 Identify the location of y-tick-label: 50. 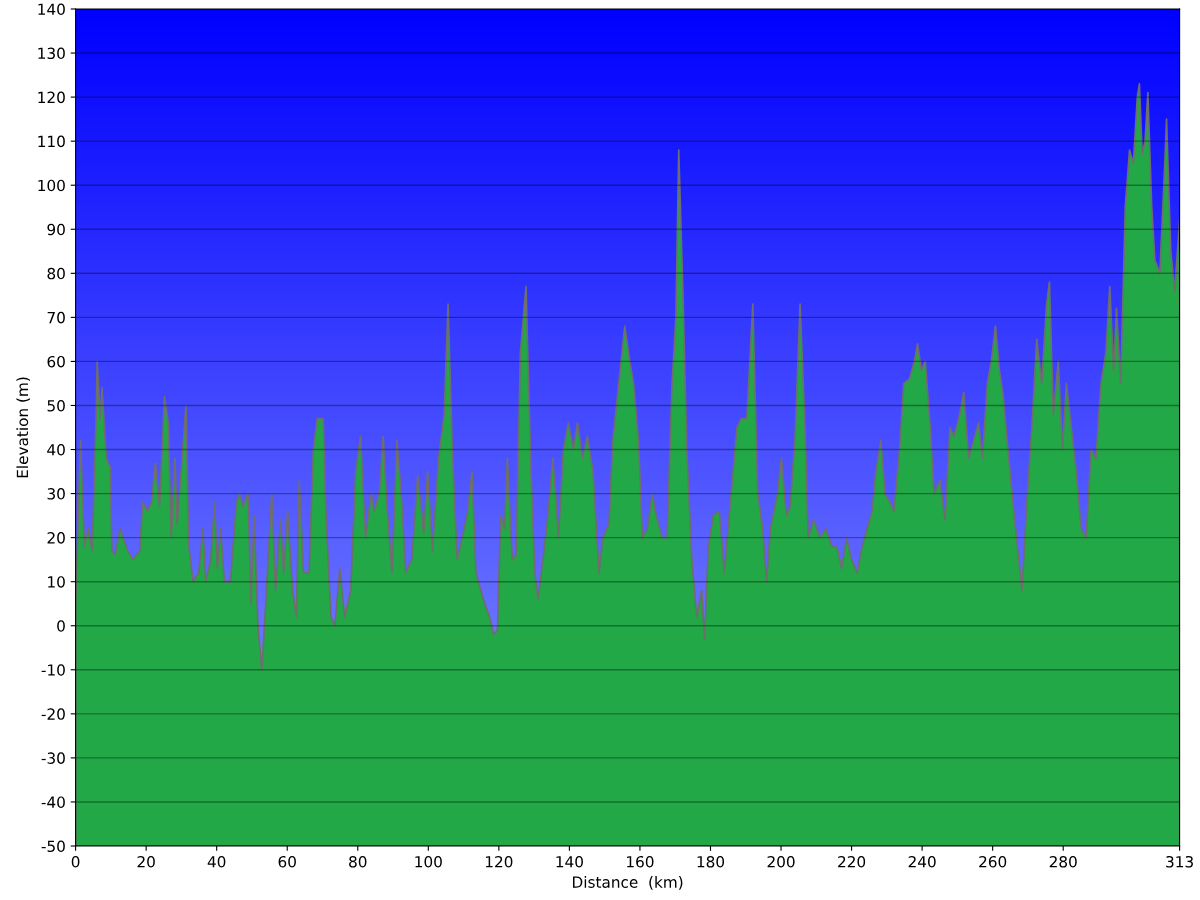
(56, 405).